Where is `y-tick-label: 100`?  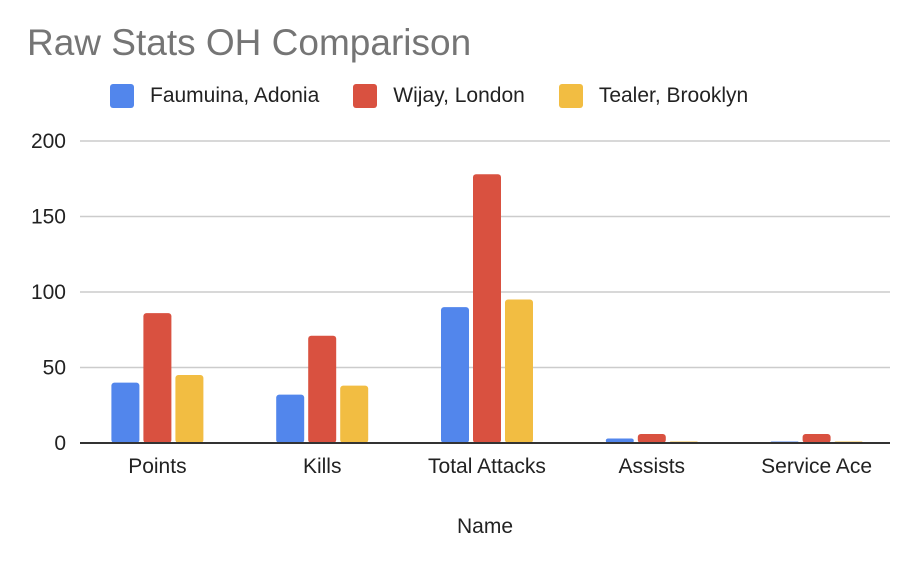
y-tick-label: 100 is located at coordinates (48, 292).